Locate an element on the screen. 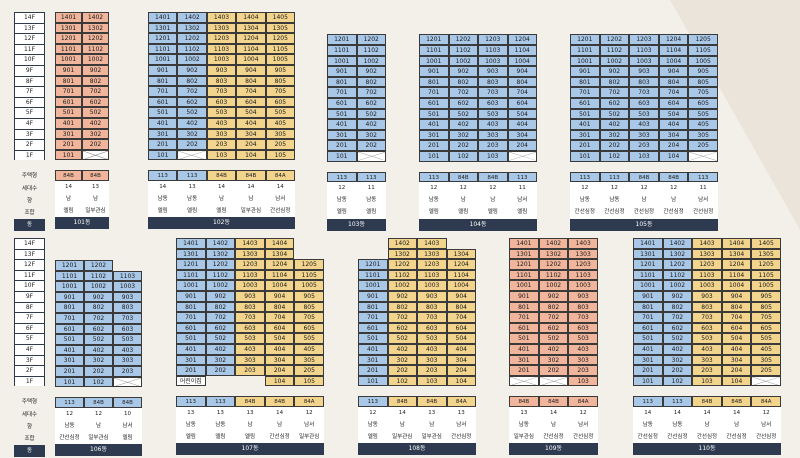 The width and height of the screenshot is (800, 458). unit-cell: 1302 is located at coordinates (402, 254).